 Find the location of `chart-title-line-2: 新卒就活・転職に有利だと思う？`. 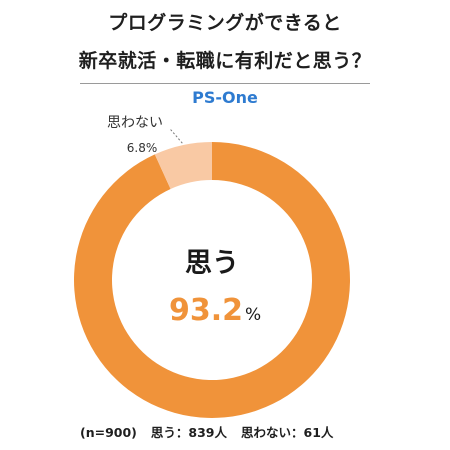

chart-title-line-2: 新卒就活・転職に有利だと思う？ is located at coordinates (225, 61).